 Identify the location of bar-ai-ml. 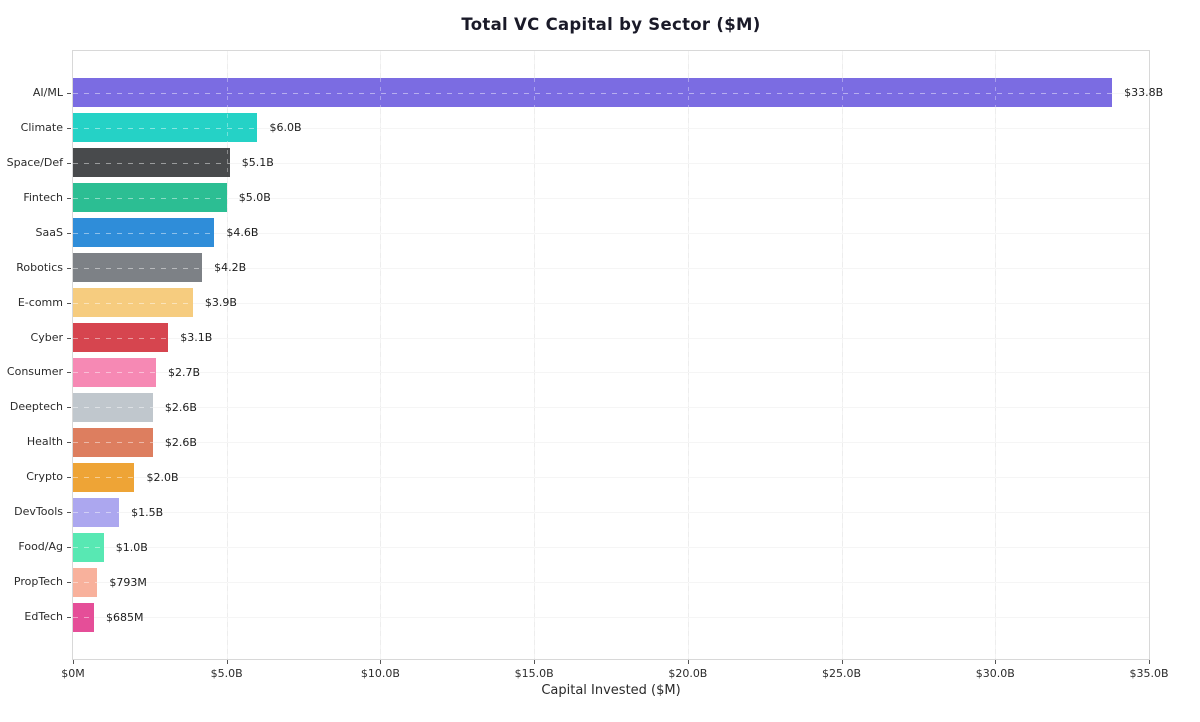
(593, 93).